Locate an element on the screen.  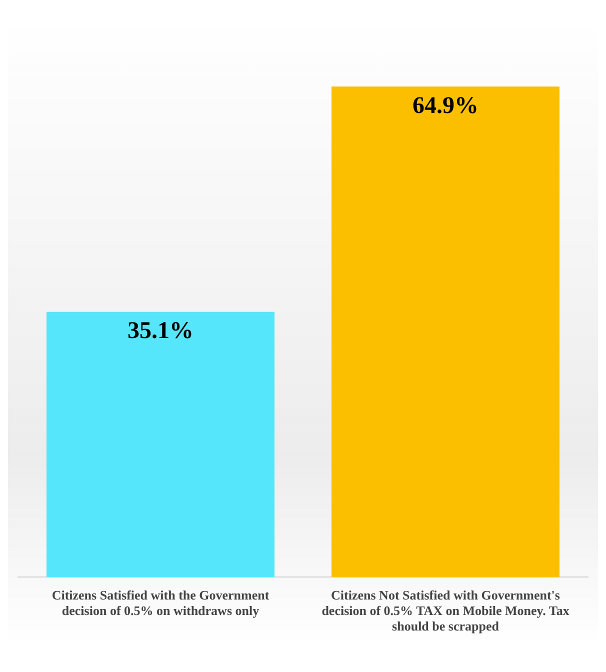
x-tick-label: Citizens Satisfied with the Government decision of 0.5% on withdraws only is located at coordinates (161, 602).